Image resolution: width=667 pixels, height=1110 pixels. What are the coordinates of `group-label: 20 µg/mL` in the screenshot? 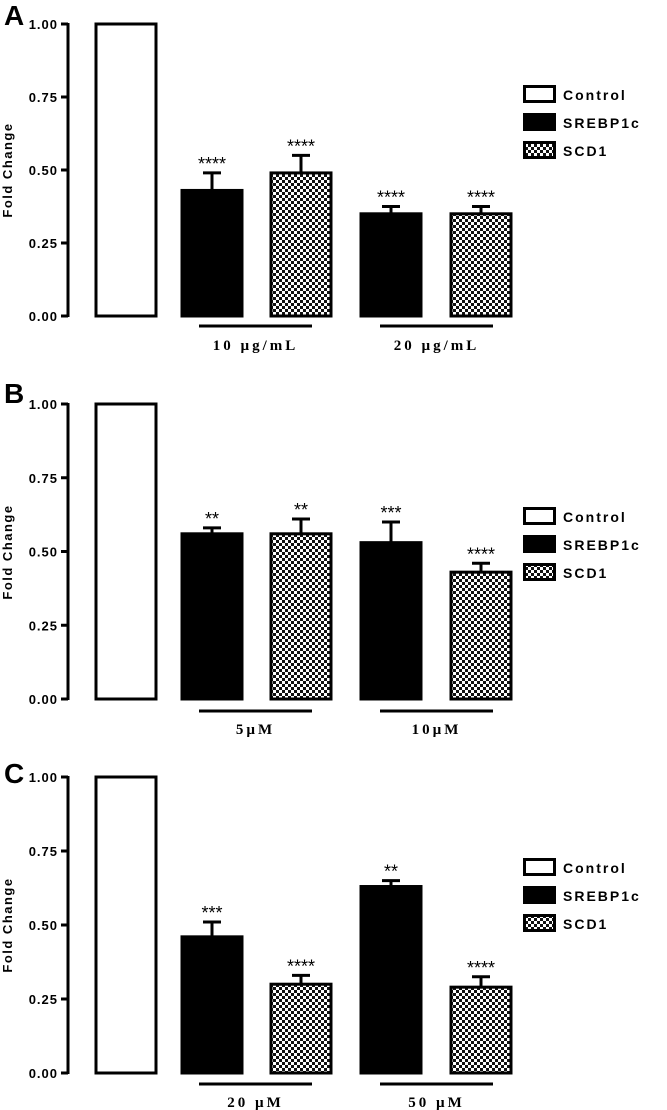 It's located at (437, 346).